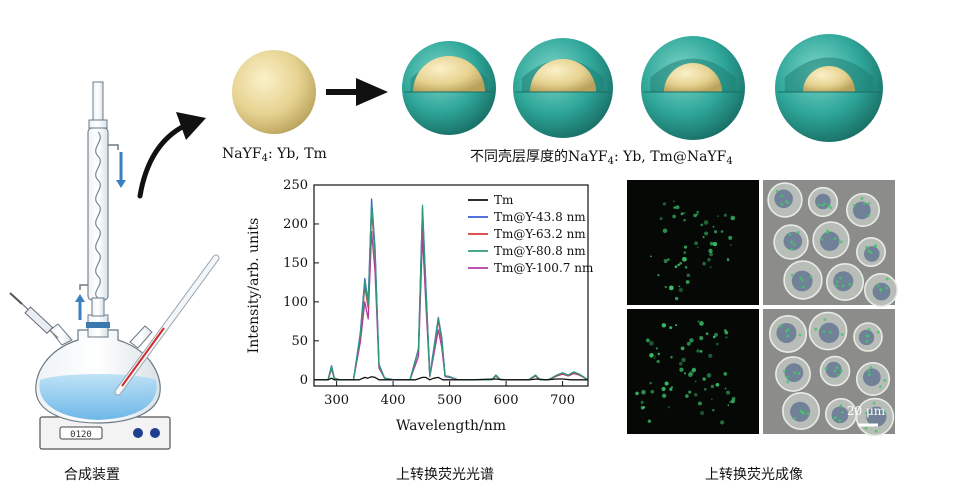 The height and width of the screenshot is (500, 957). Describe the element at coordinates (304, 380) in the screenshot. I see `y-tick-label: 0` at that location.